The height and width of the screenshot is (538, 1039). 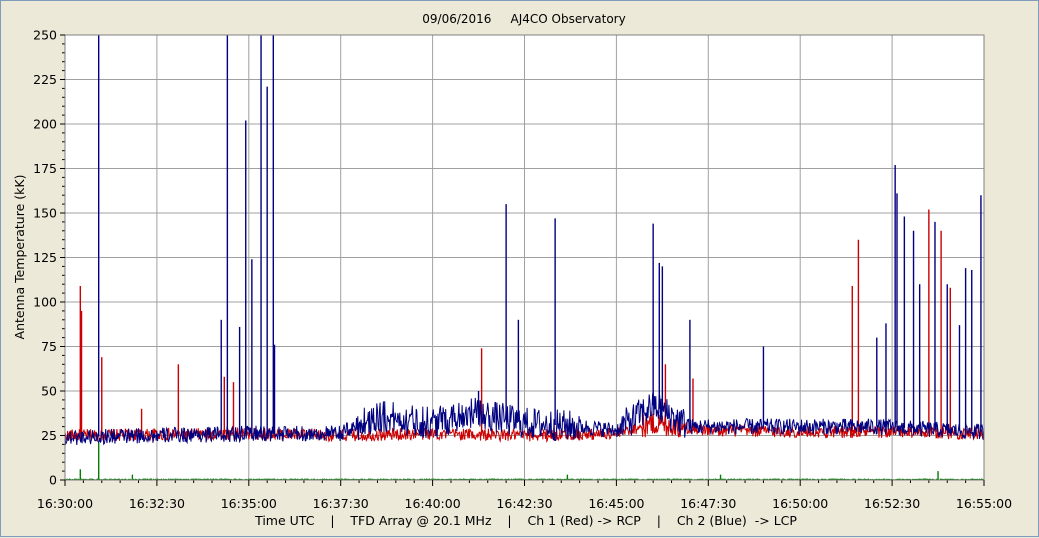 What do you see at coordinates (45, 257) in the screenshot?
I see `y-tick-label: 125` at bounding box center [45, 257].